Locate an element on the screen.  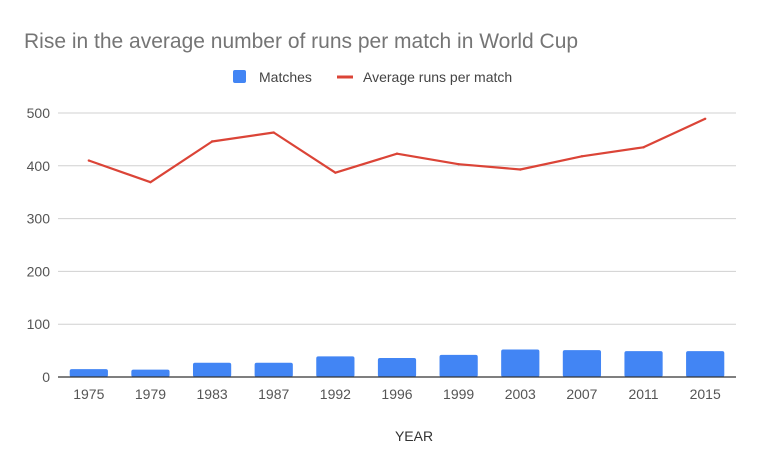
legend-label-average-runs: Average runs per match is located at coordinates (437, 77).